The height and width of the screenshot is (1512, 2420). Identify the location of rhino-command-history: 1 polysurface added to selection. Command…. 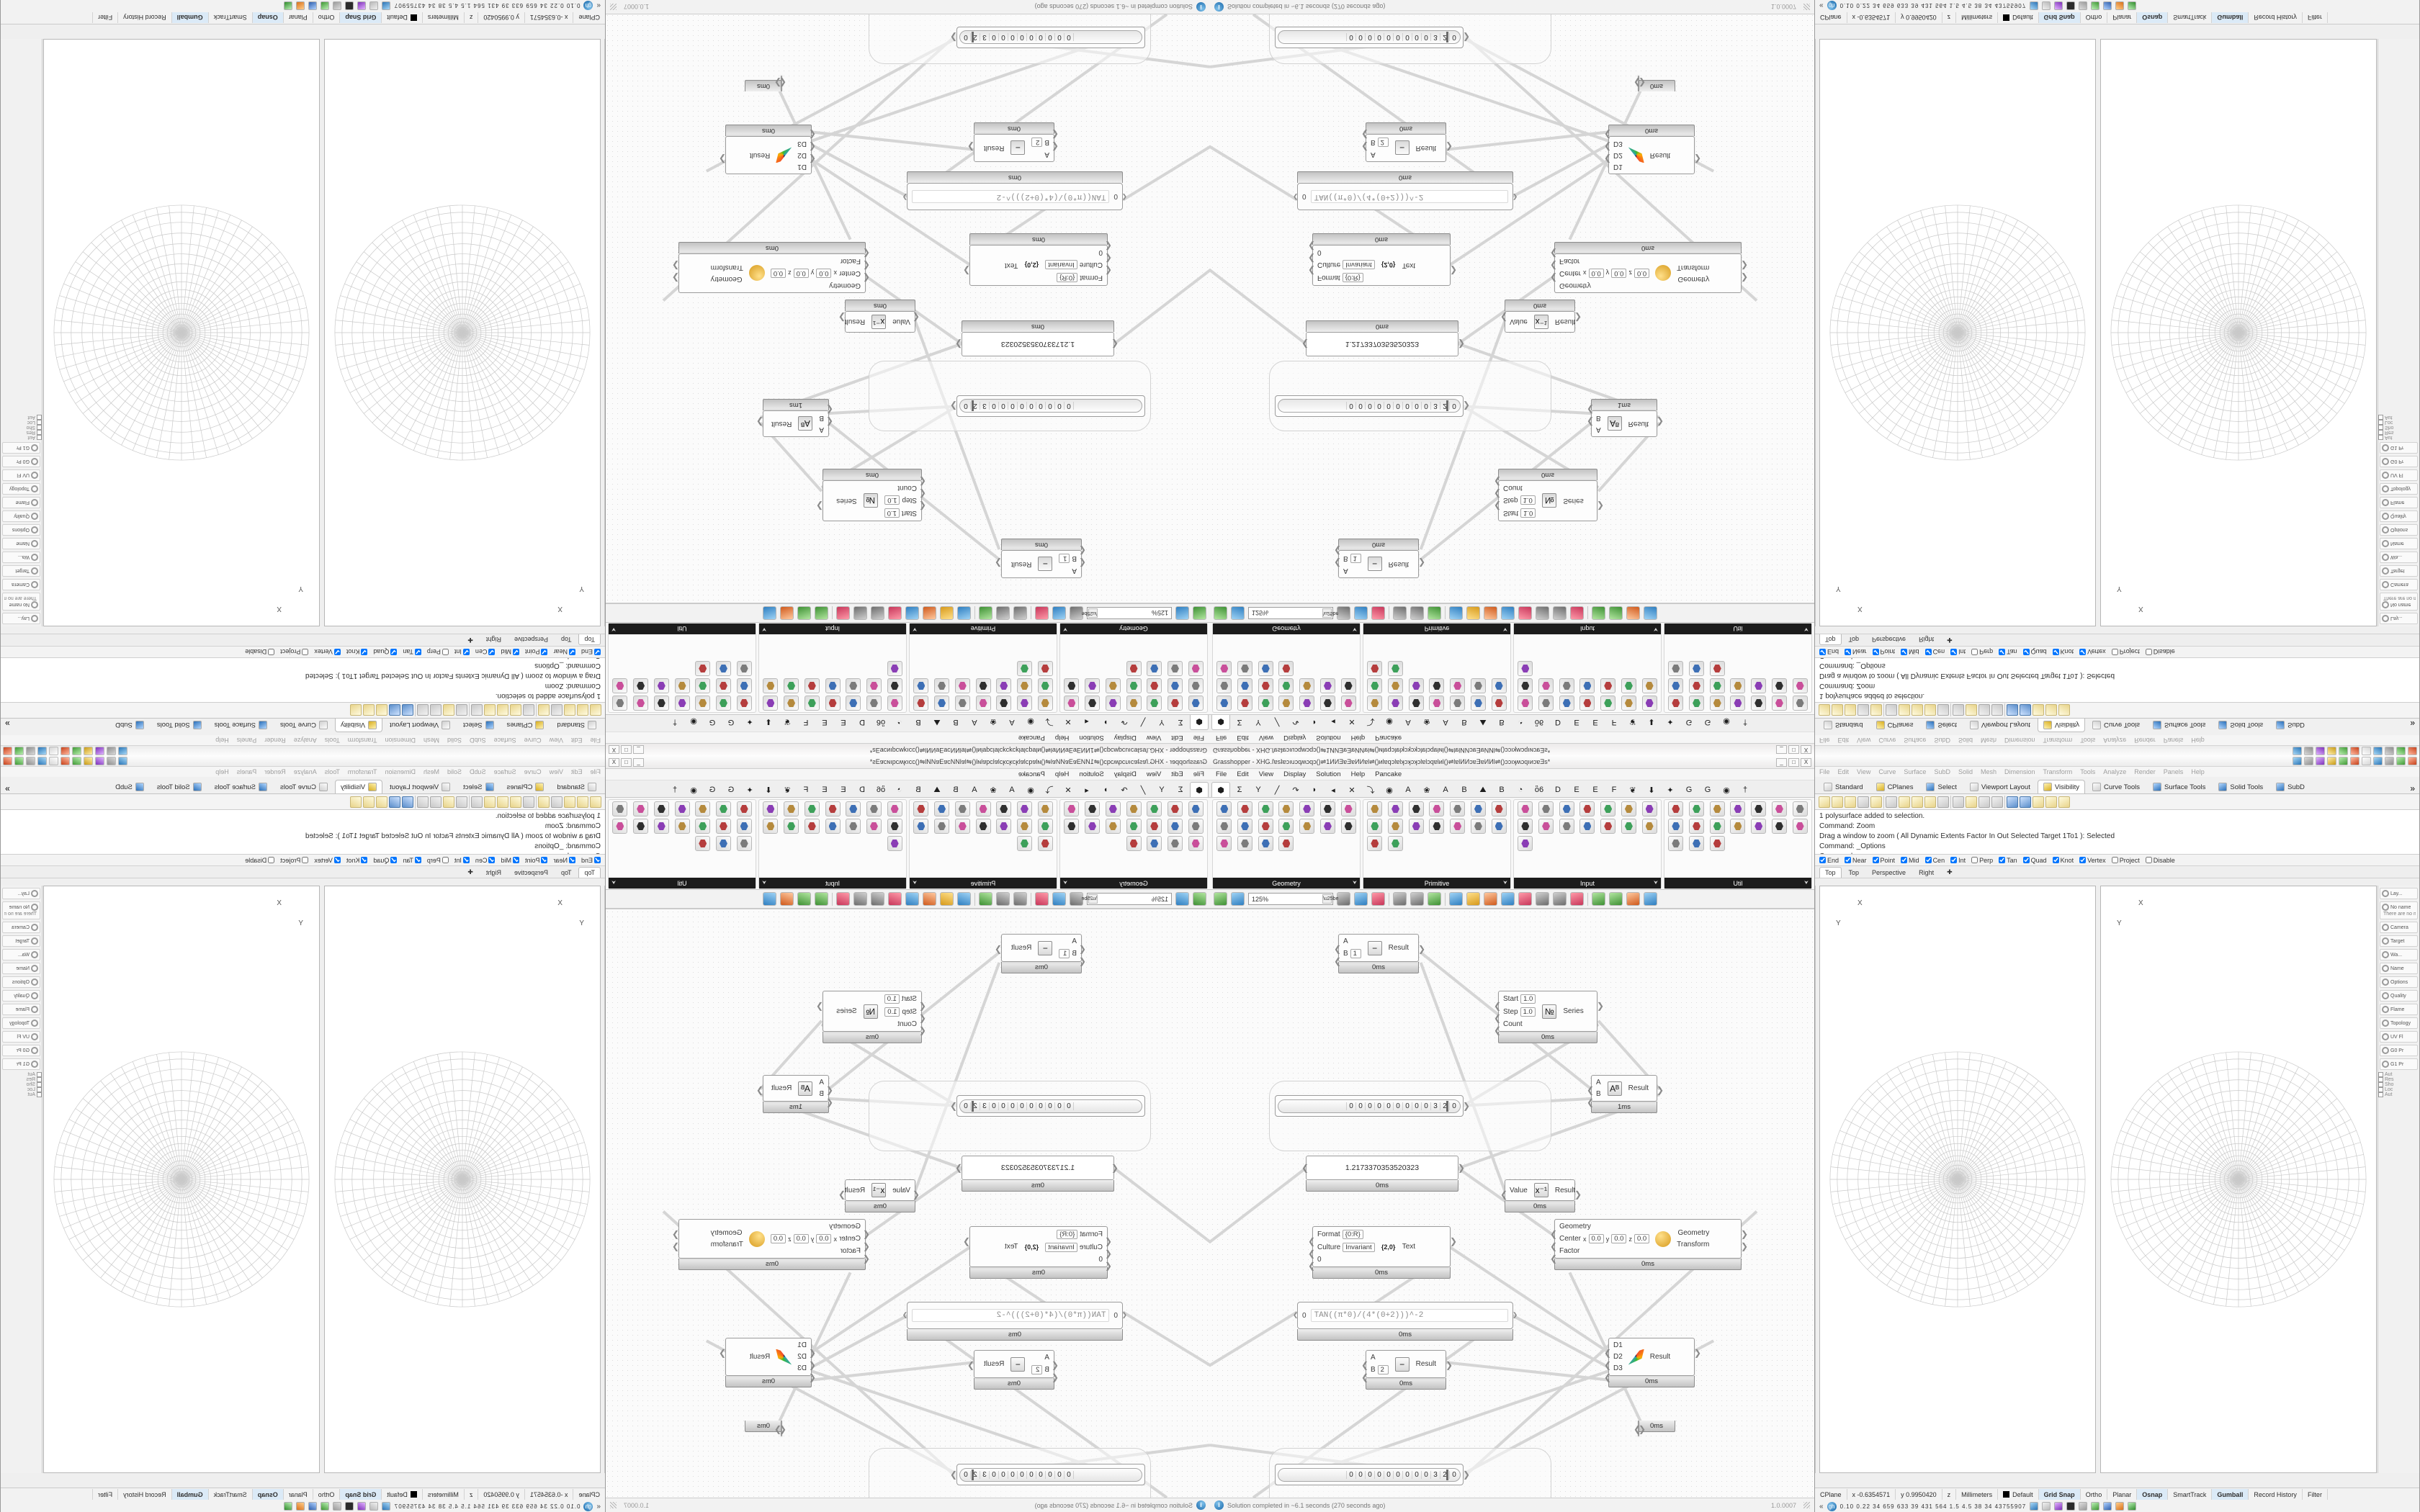
(303, 679).